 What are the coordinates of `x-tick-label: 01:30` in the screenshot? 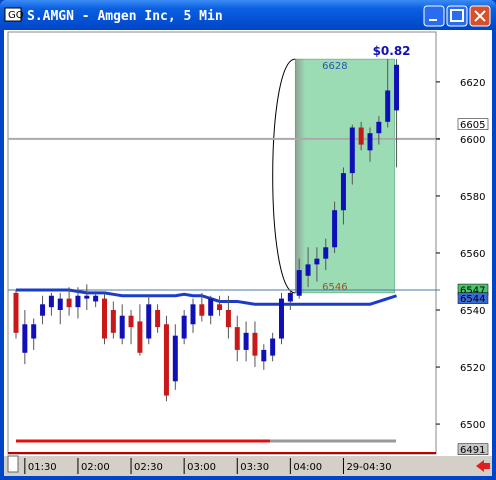 It's located at (42, 467).